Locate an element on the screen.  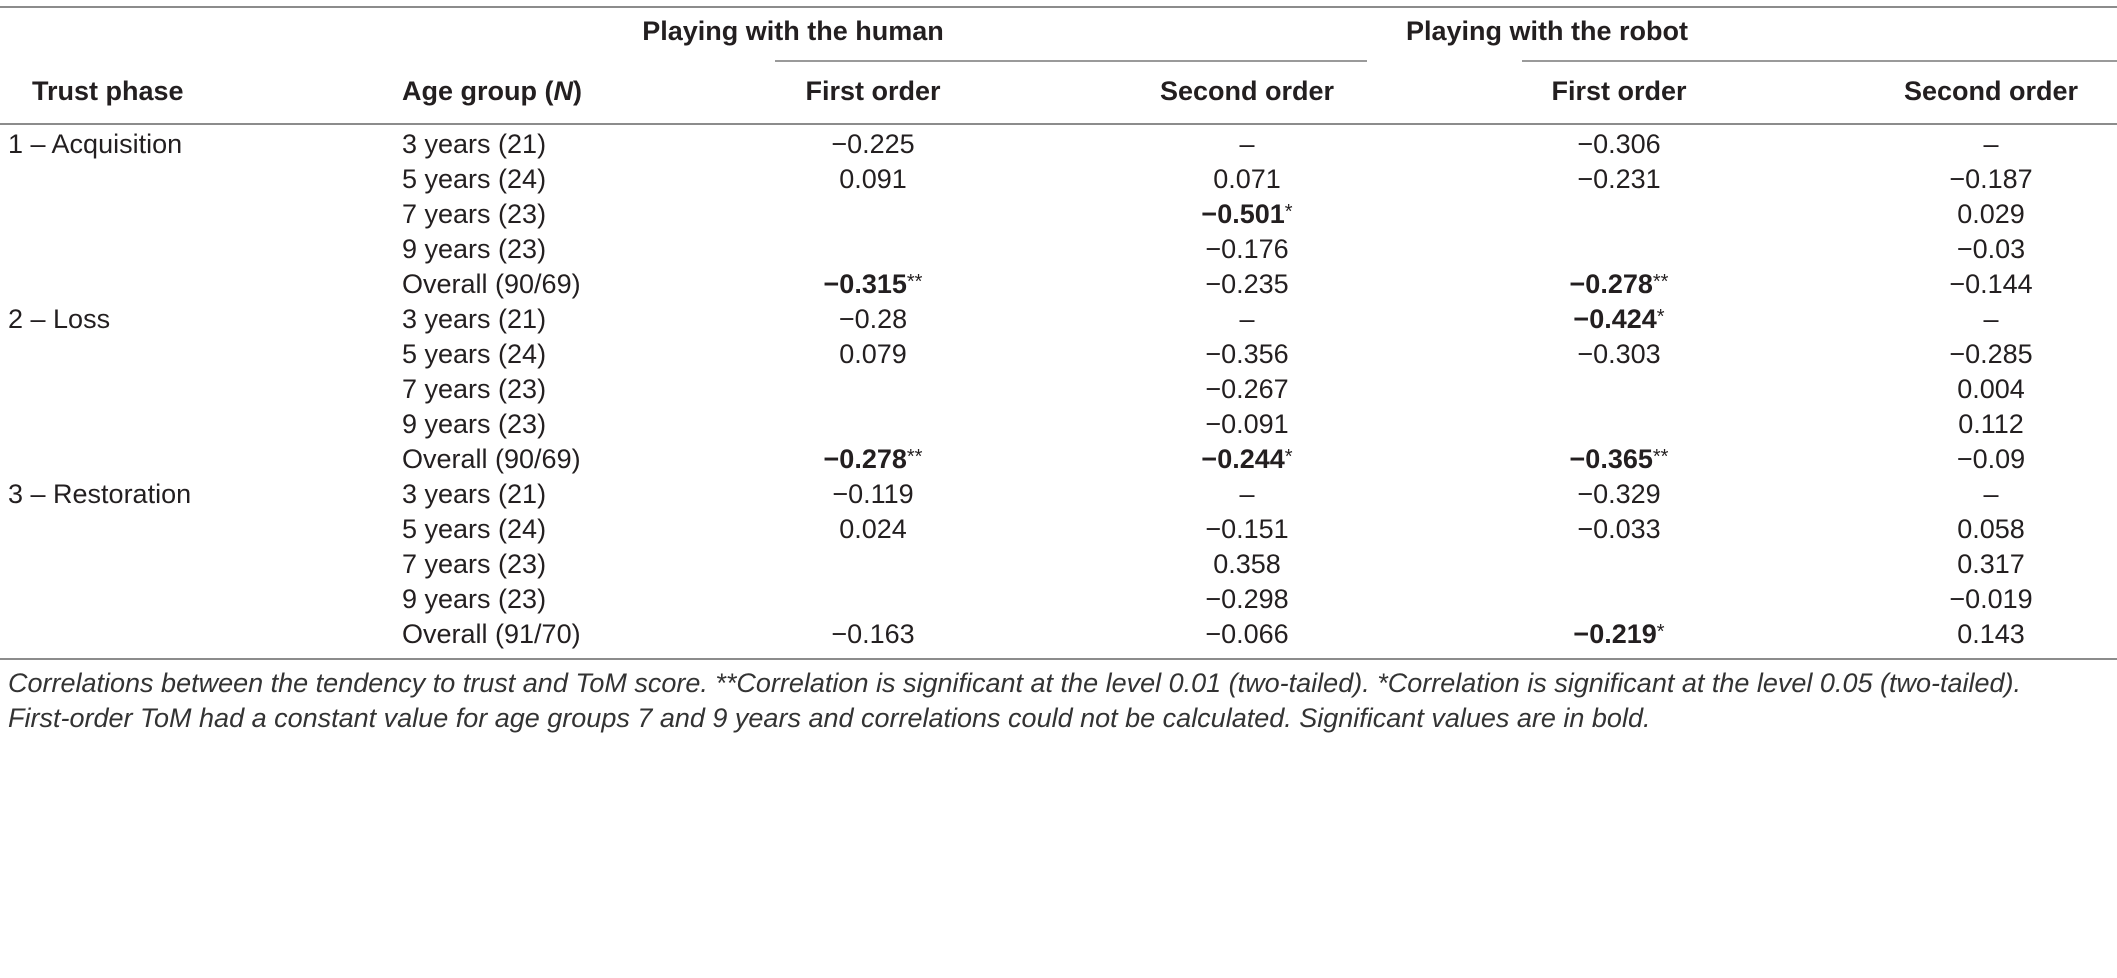
cell-value: −0.424 is located at coordinates (1615, 319).